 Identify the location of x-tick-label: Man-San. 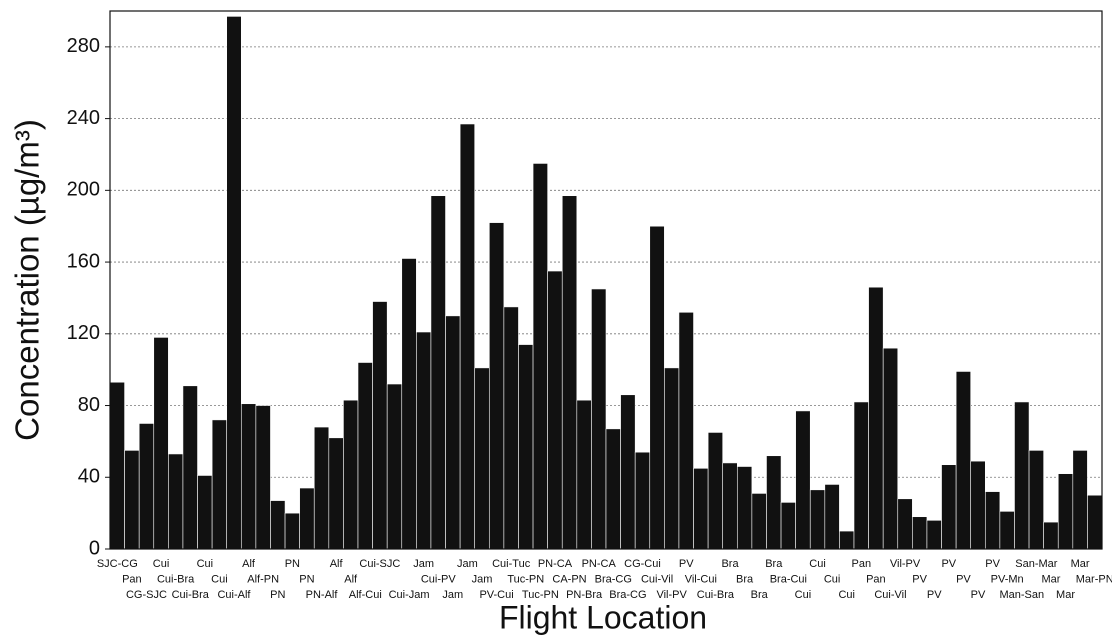
(1021, 595).